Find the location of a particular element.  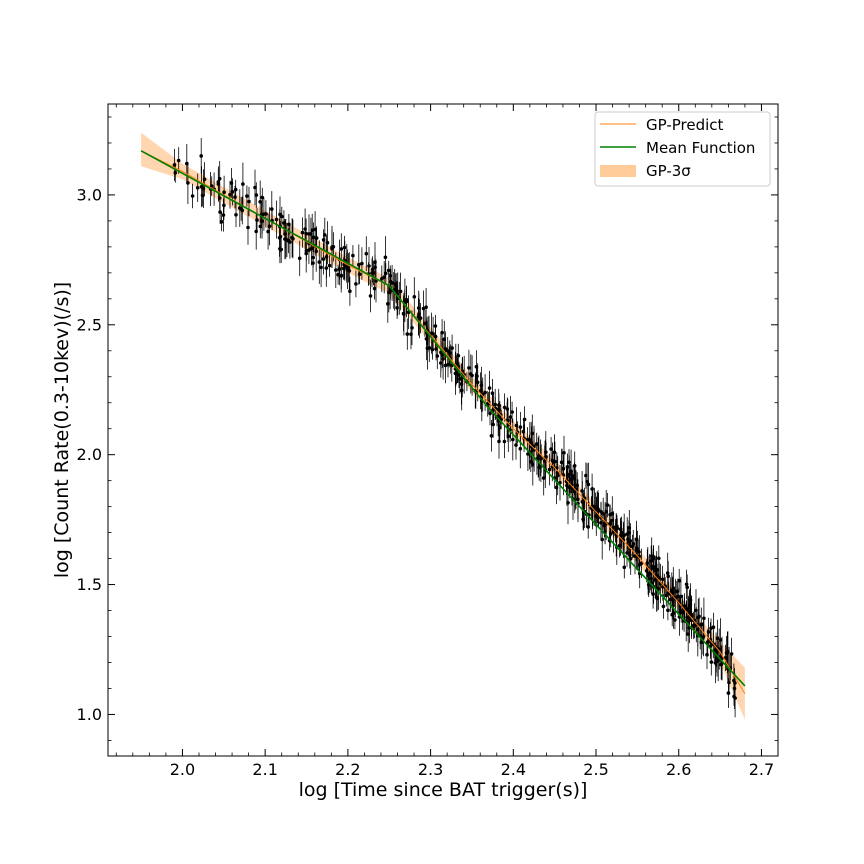

legend-gp-band-label: GP-3σ is located at coordinates (668, 171).